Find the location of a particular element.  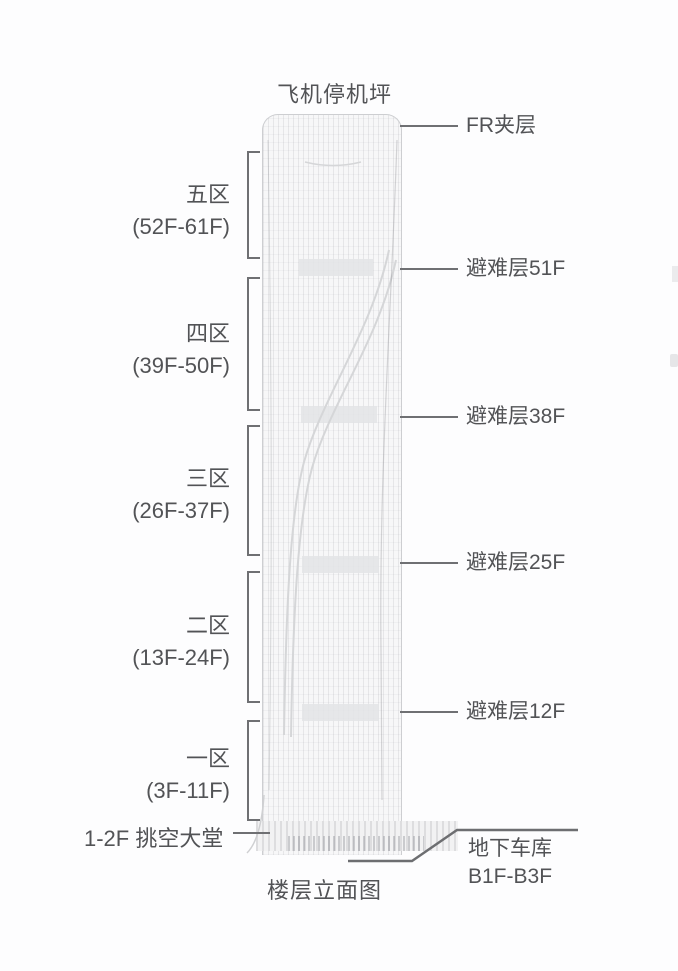

basement-garage-name: 地下车库 is located at coordinates (510, 848).